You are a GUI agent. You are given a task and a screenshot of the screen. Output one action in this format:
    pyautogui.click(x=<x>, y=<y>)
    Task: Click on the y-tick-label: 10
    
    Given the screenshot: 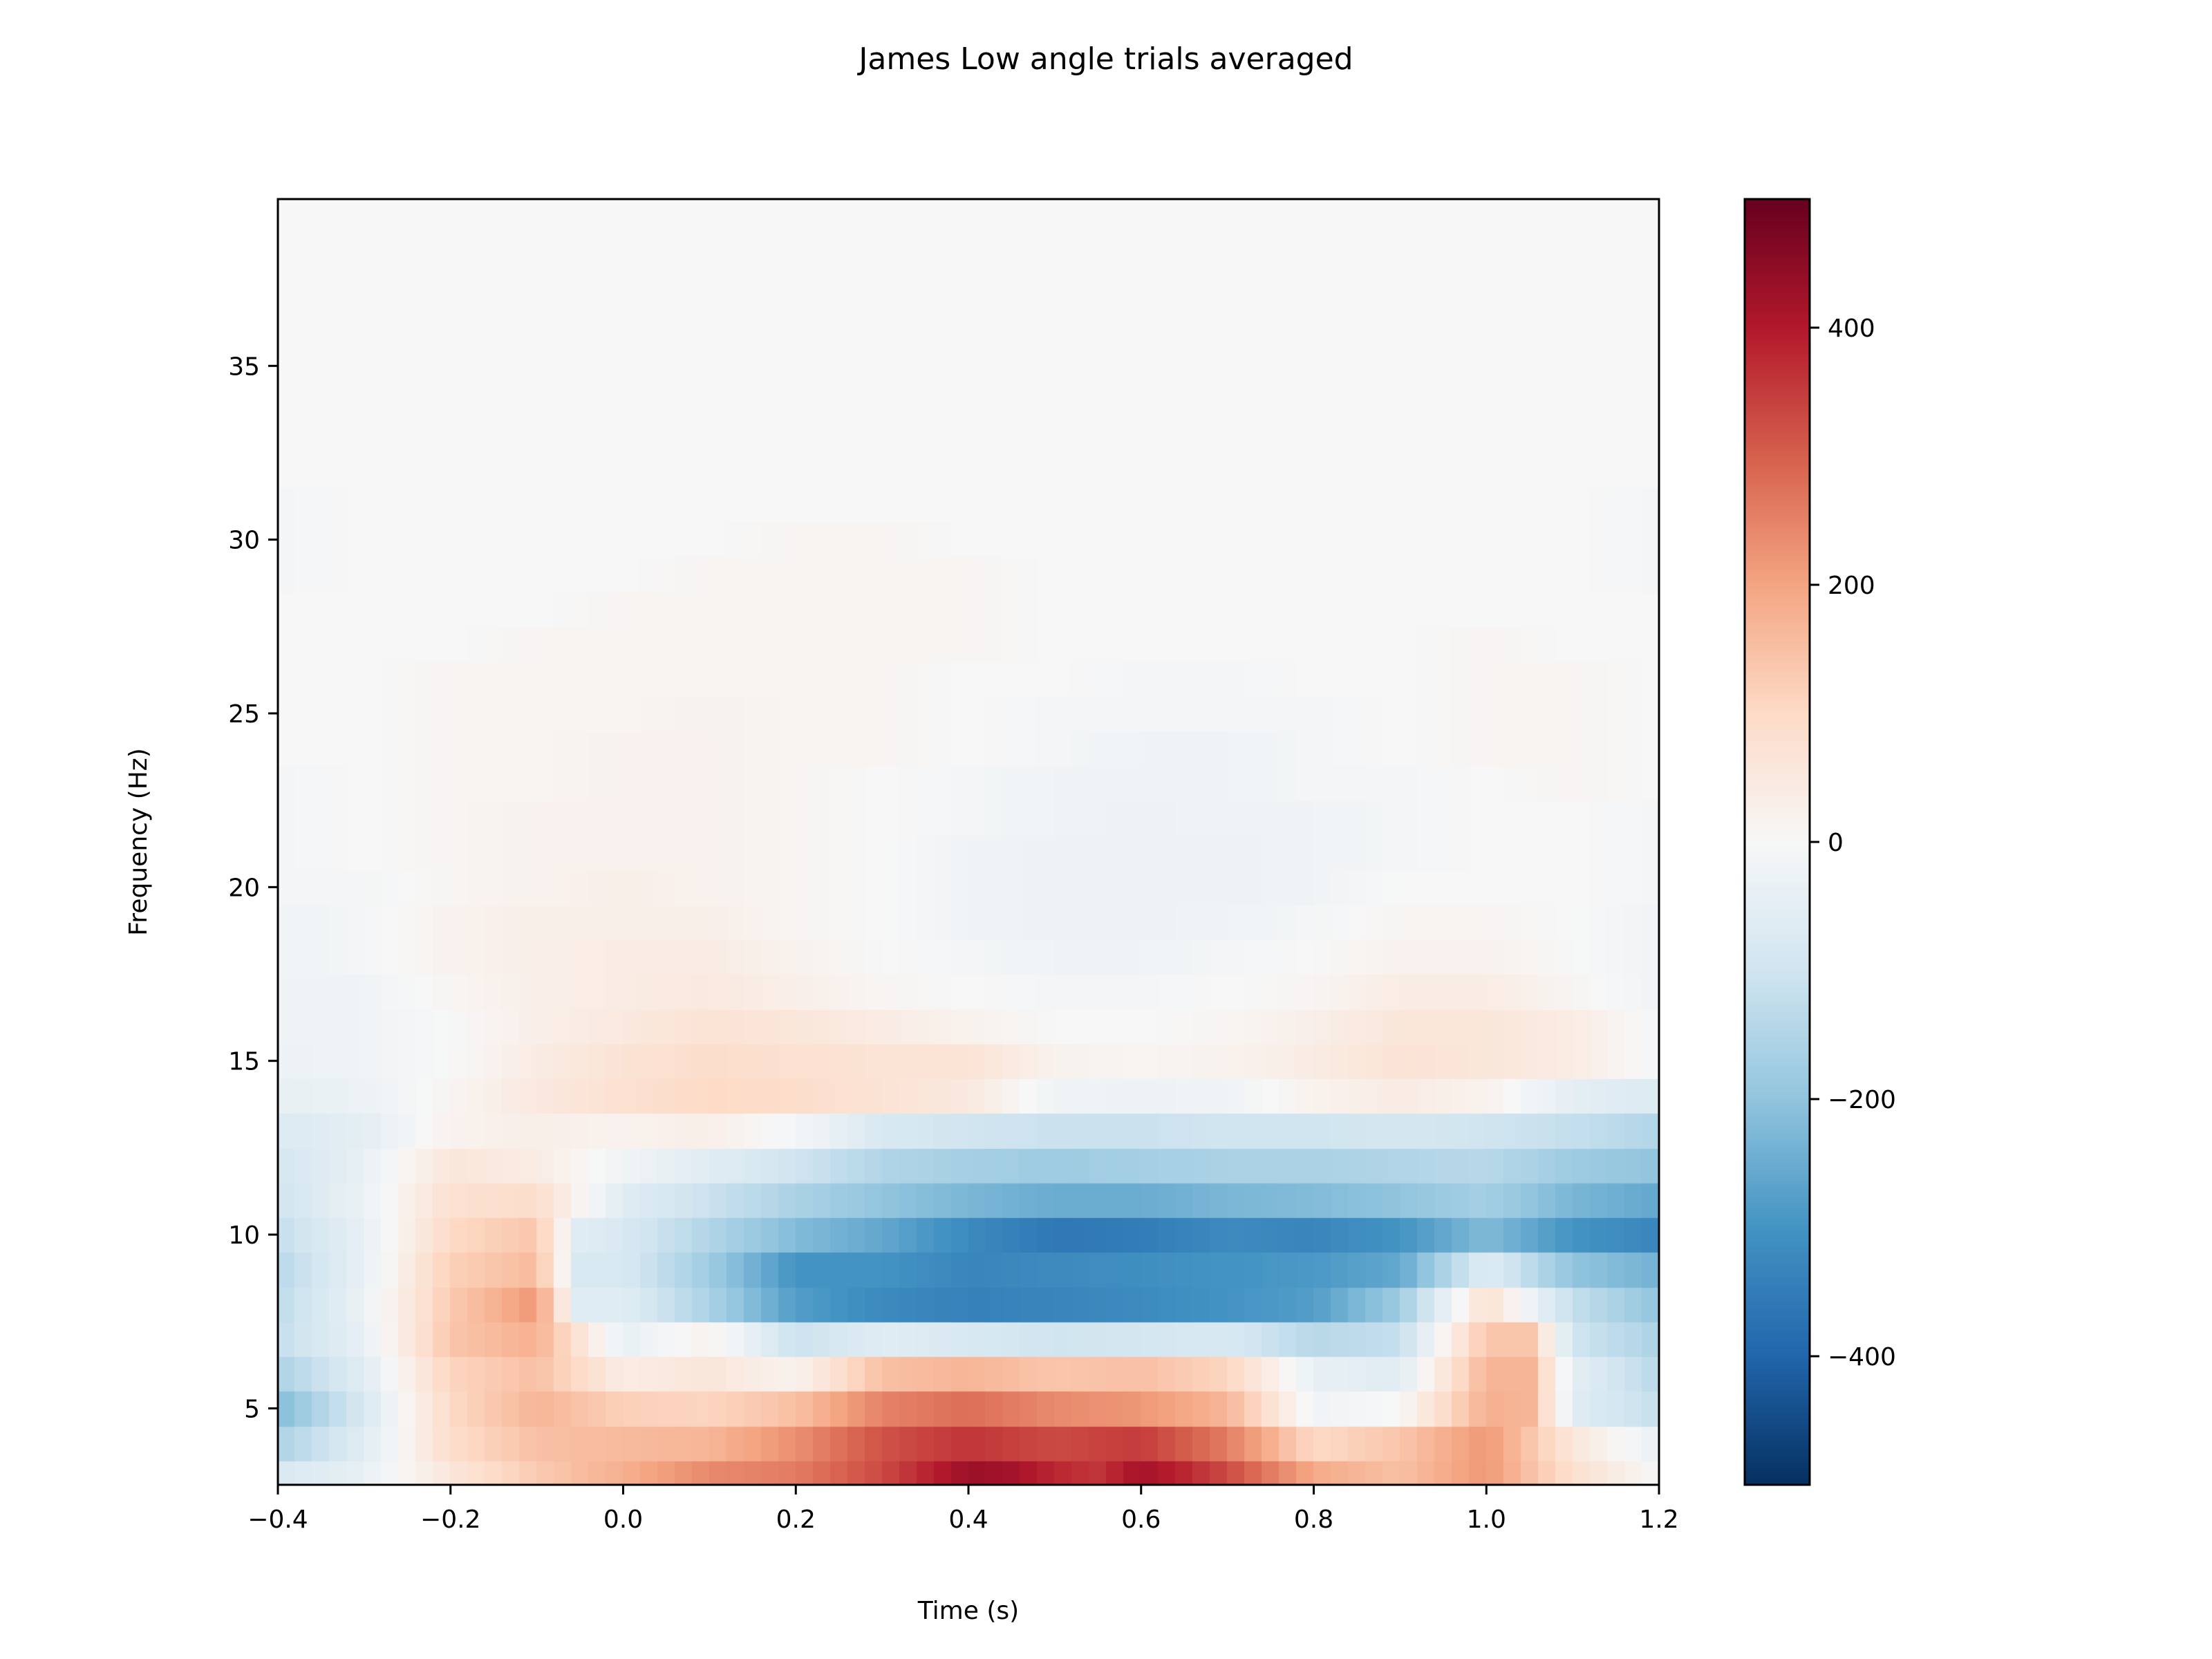 What is the action you would take?
    pyautogui.click(x=244, y=1235)
    